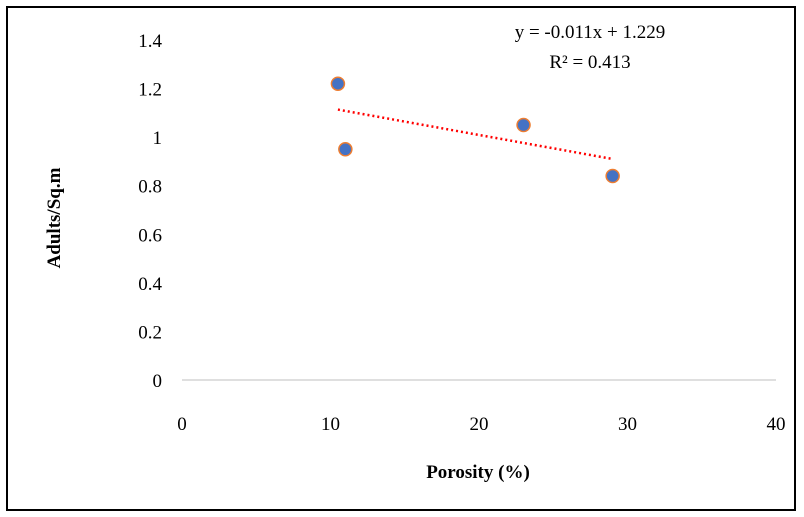 Image resolution: width=804 pixels, height=517 pixels. What do you see at coordinates (150, 187) in the screenshot?
I see `y-tick-label: 0.8` at bounding box center [150, 187].